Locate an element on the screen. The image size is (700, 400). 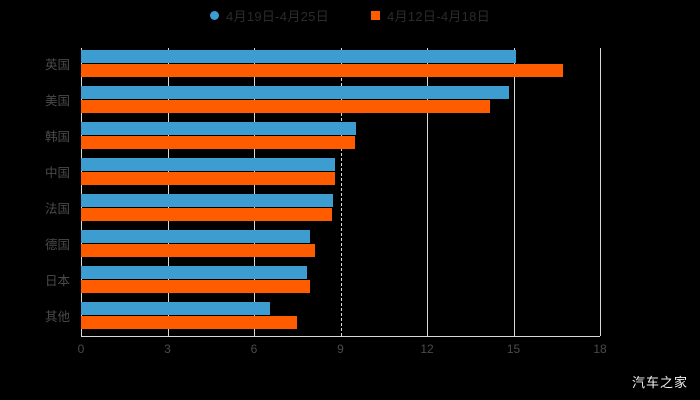
bar-日本-series-2 is located at coordinates (196, 286).